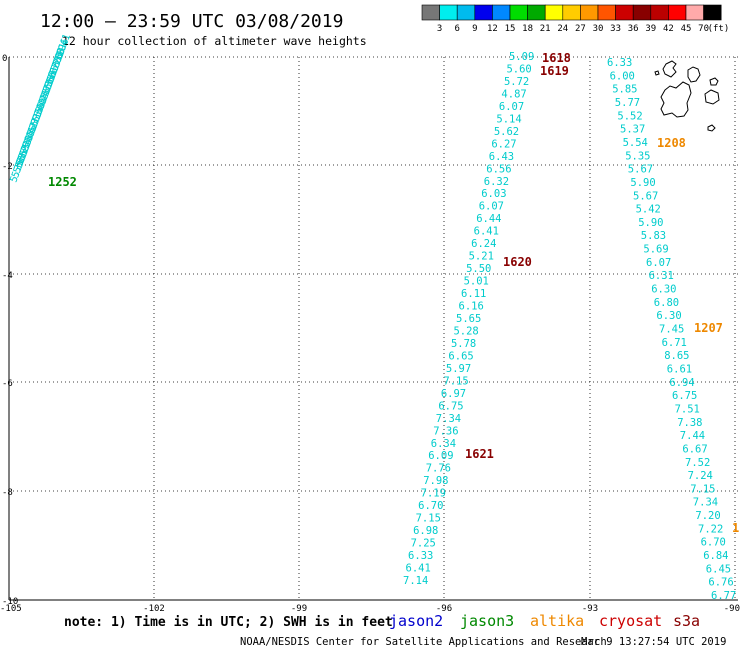 The width and height of the screenshot is (740, 650). Describe the element at coordinates (508, 119) in the screenshot. I see `wave-height-label: 5.14` at that location.